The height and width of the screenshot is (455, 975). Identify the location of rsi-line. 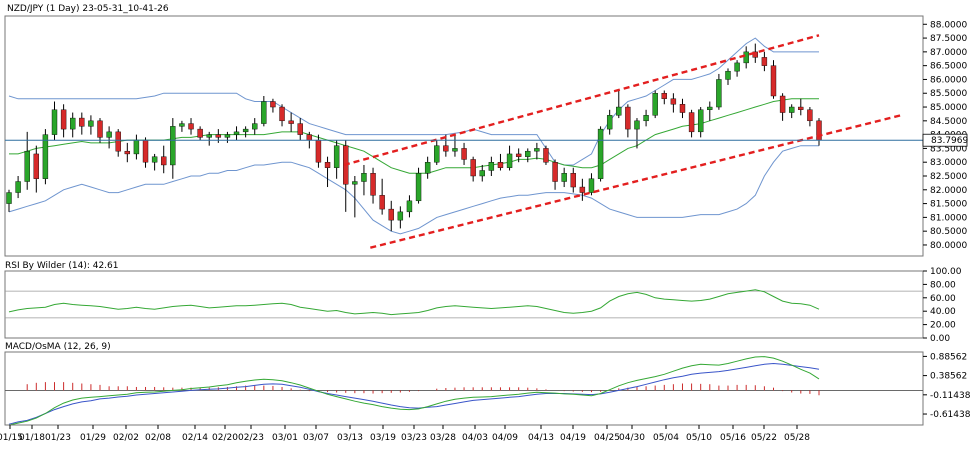
(414, 302).